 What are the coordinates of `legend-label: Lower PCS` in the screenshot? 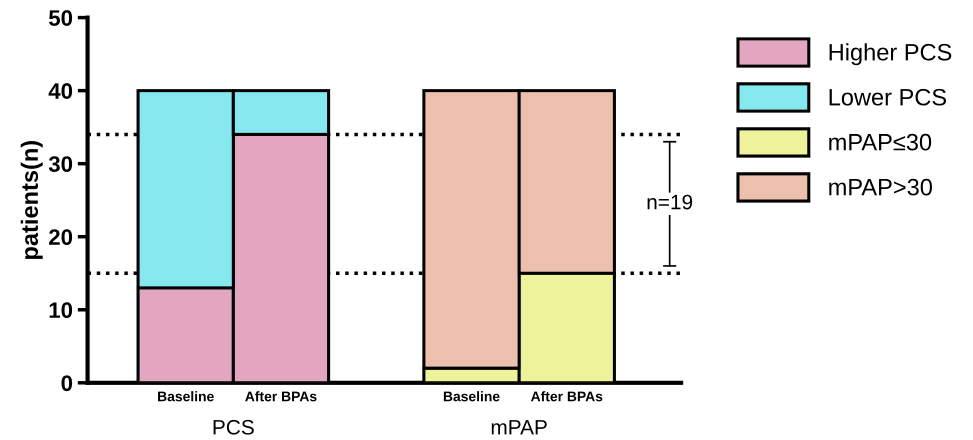 It's located at (888, 97).